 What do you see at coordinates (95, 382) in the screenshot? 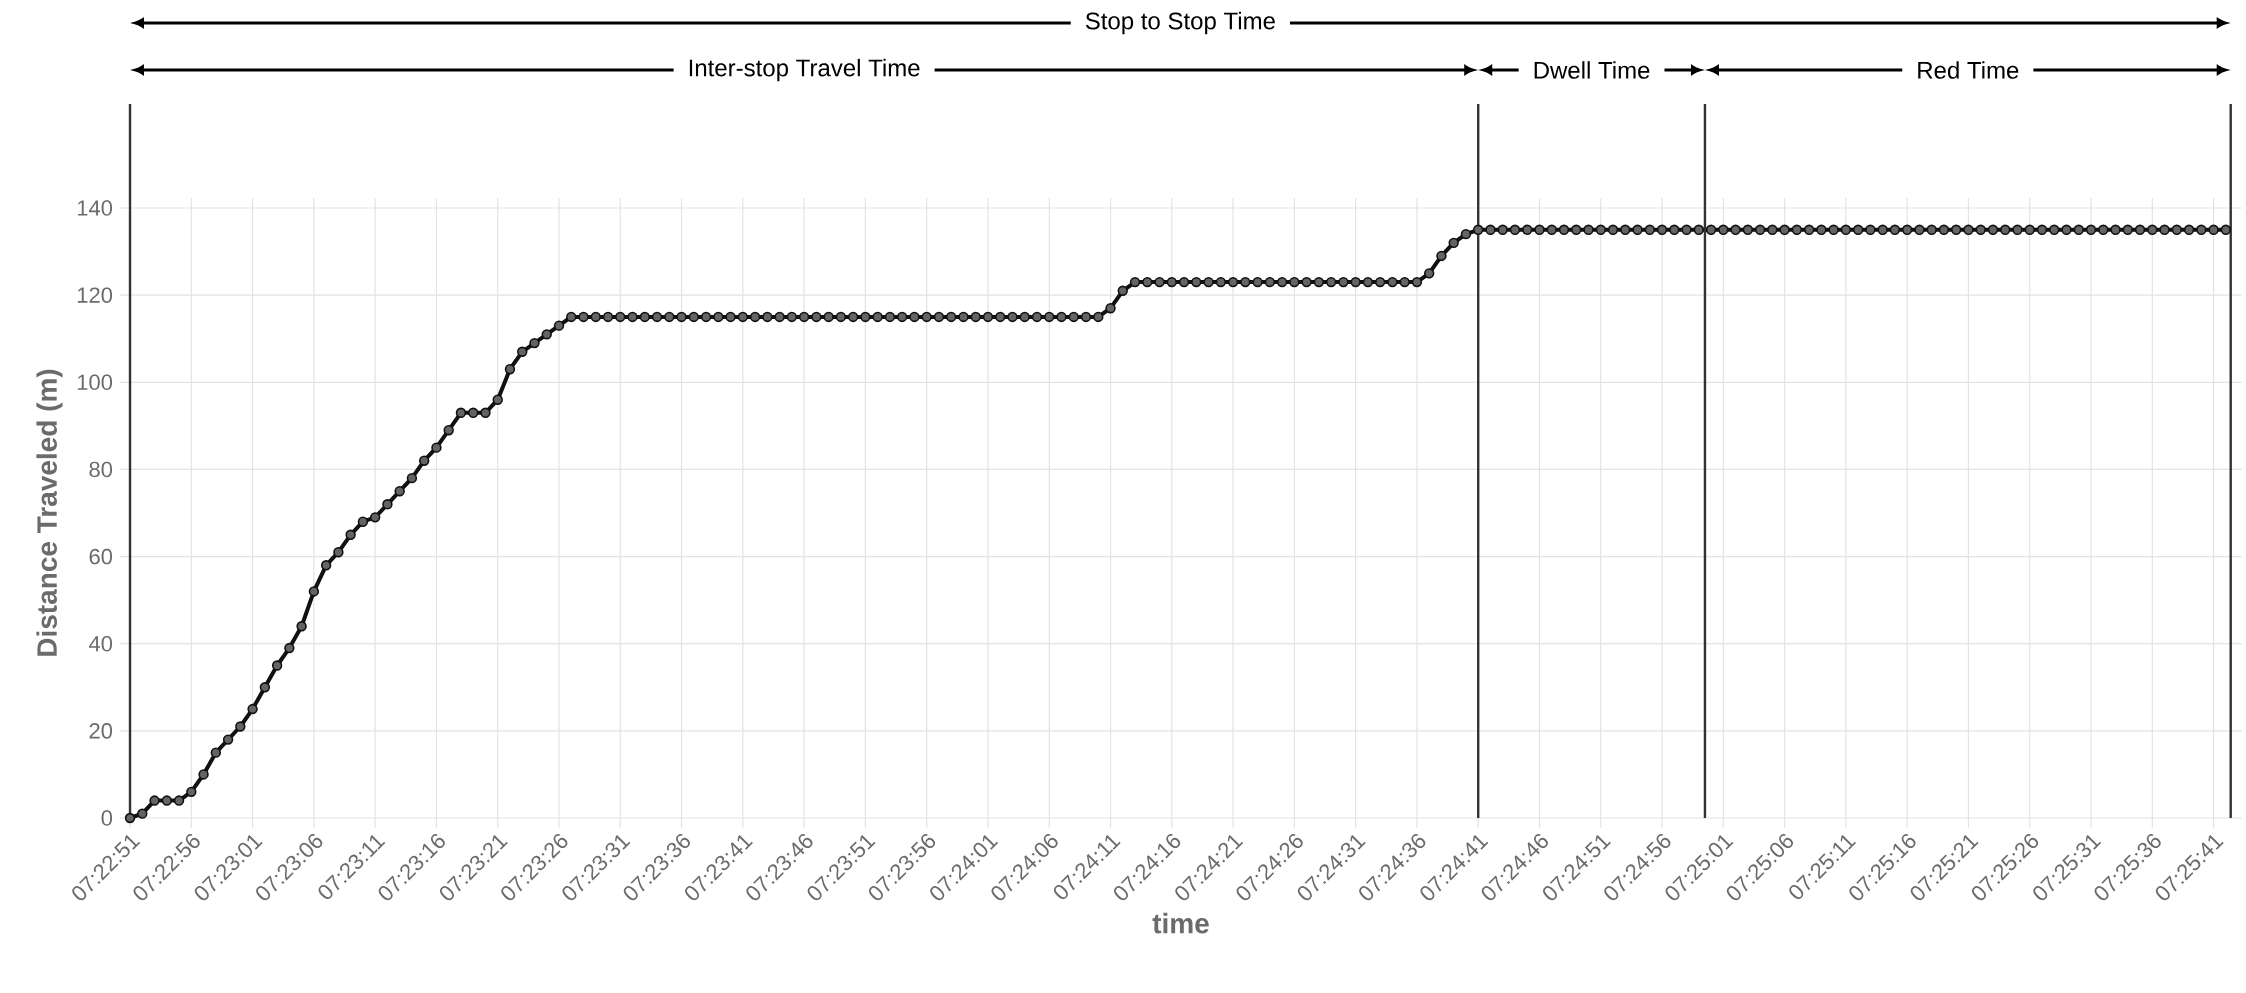
I see `y-tick-label: 100` at bounding box center [95, 382].